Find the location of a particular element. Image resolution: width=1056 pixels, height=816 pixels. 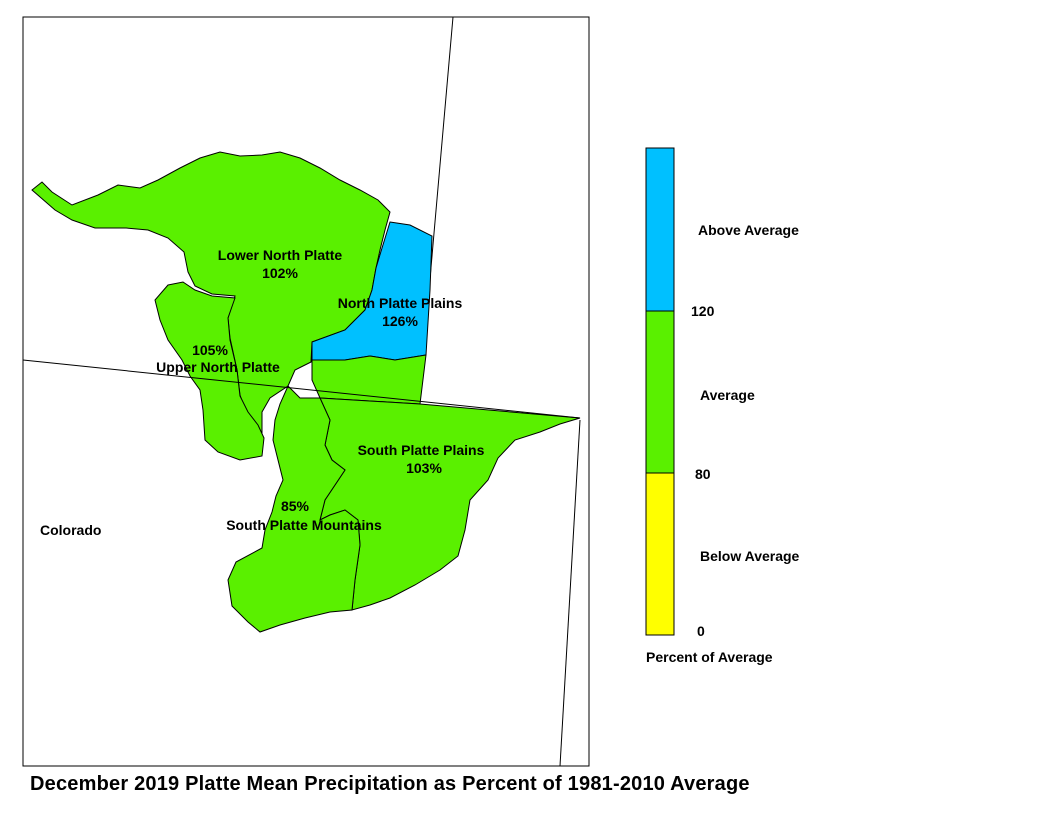

legend-label-average: Average is located at coordinates (727, 395).